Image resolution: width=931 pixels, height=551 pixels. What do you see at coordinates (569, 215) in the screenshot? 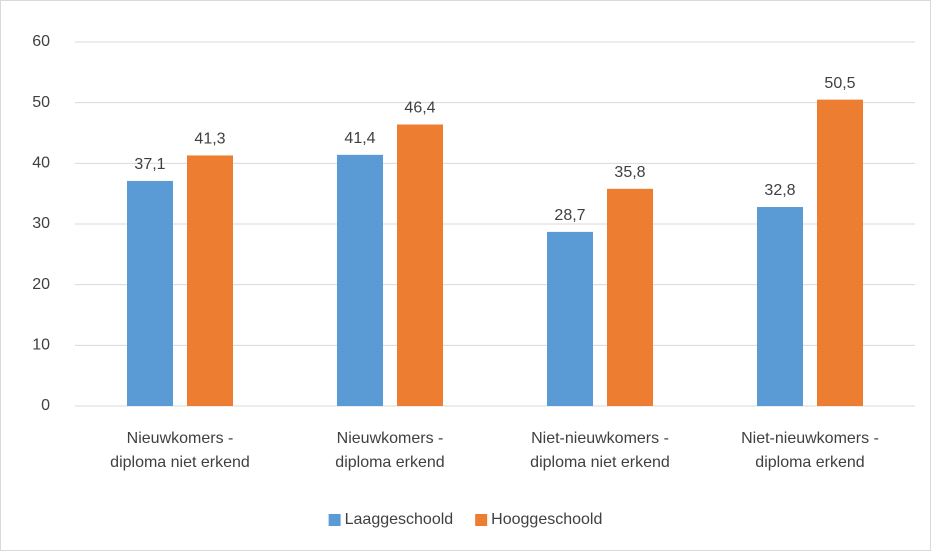
I see `data-label: 28,7` at bounding box center [569, 215].